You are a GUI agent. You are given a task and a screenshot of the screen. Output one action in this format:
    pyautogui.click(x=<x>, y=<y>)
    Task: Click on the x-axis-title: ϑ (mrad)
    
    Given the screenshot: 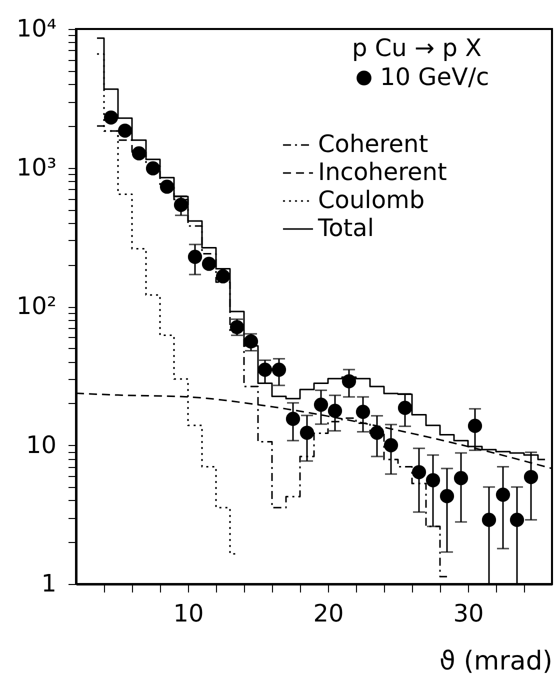 What is the action you would take?
    pyautogui.click(x=495, y=661)
    